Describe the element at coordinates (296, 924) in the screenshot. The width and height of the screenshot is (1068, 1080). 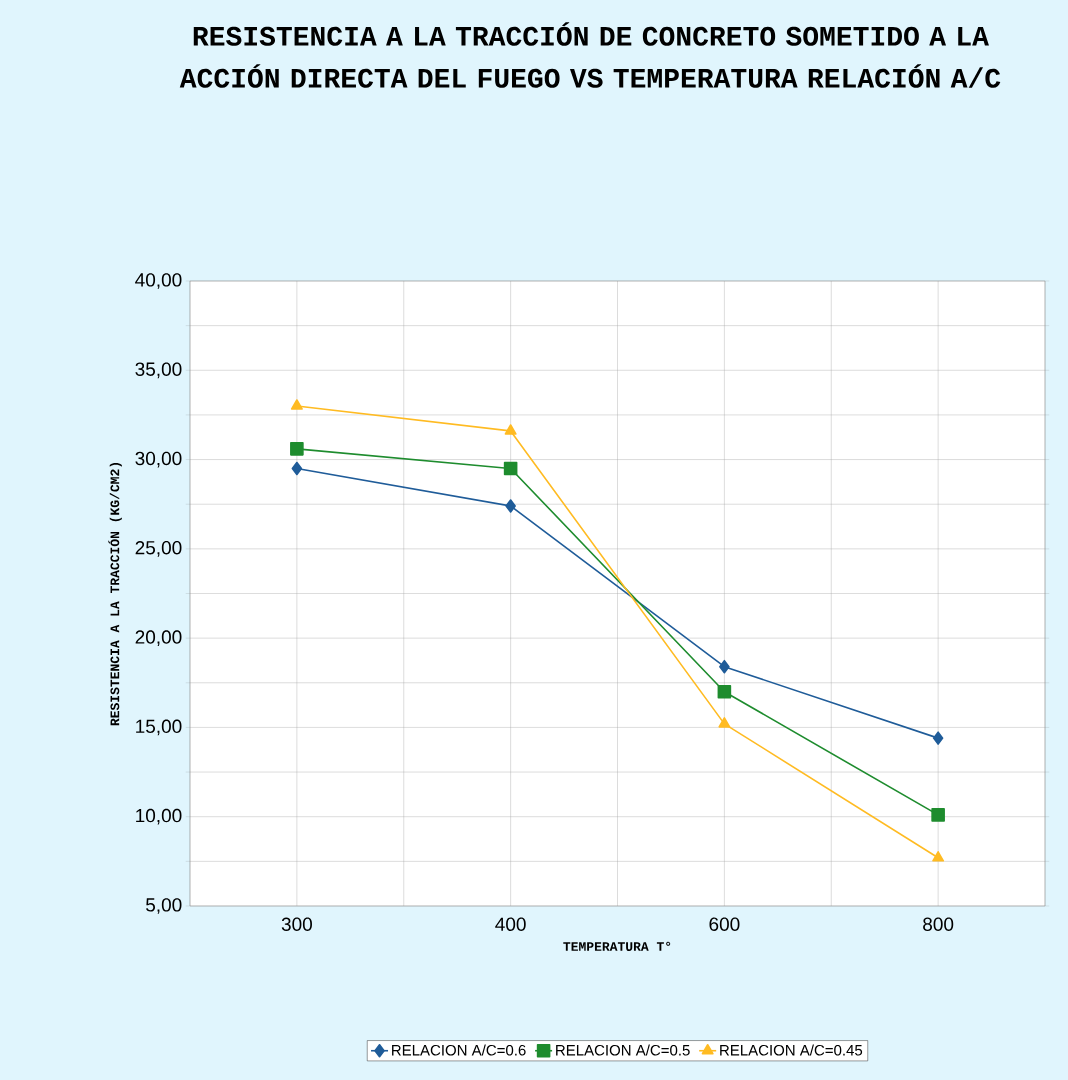
I see `x-tick-label: 300` at that location.